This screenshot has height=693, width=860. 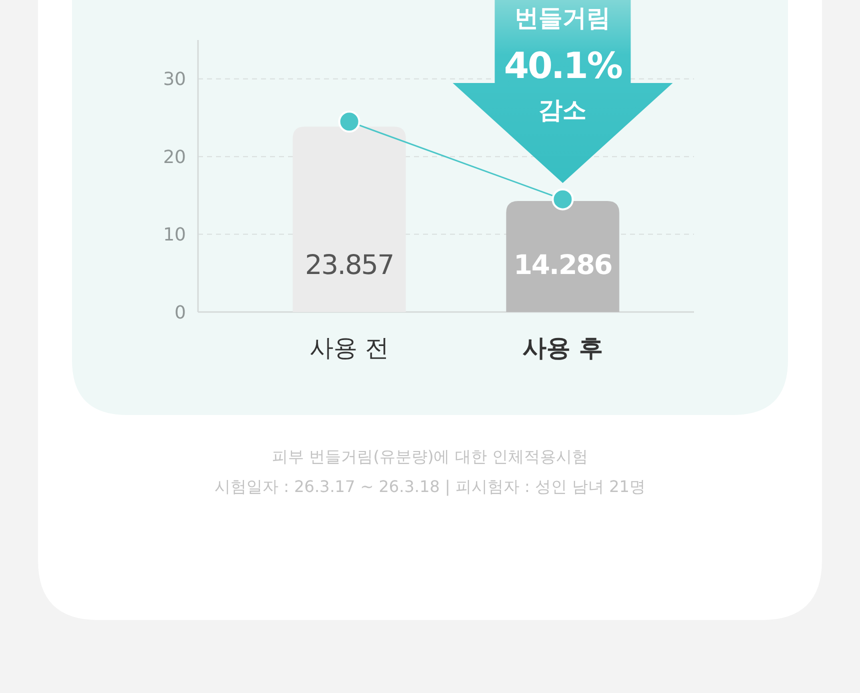 What do you see at coordinates (180, 313) in the screenshot?
I see `y-tick-label: 0` at bounding box center [180, 313].